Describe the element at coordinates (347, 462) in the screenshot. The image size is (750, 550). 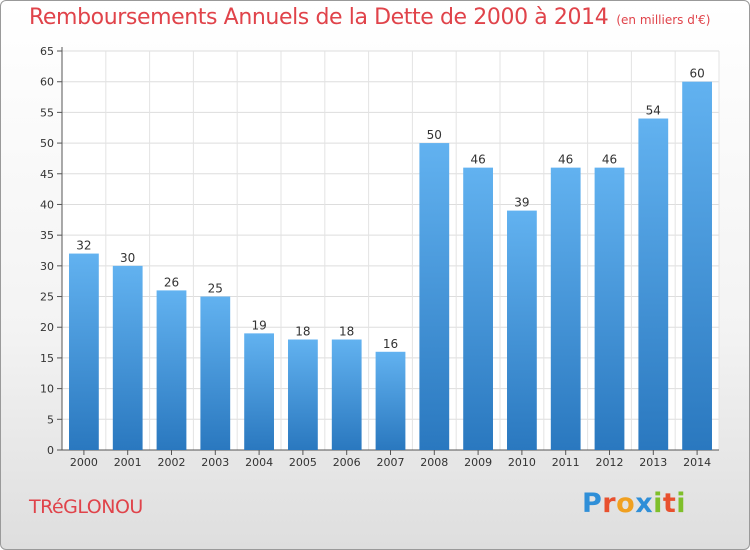
I see `x-tick-label: 2006` at that location.